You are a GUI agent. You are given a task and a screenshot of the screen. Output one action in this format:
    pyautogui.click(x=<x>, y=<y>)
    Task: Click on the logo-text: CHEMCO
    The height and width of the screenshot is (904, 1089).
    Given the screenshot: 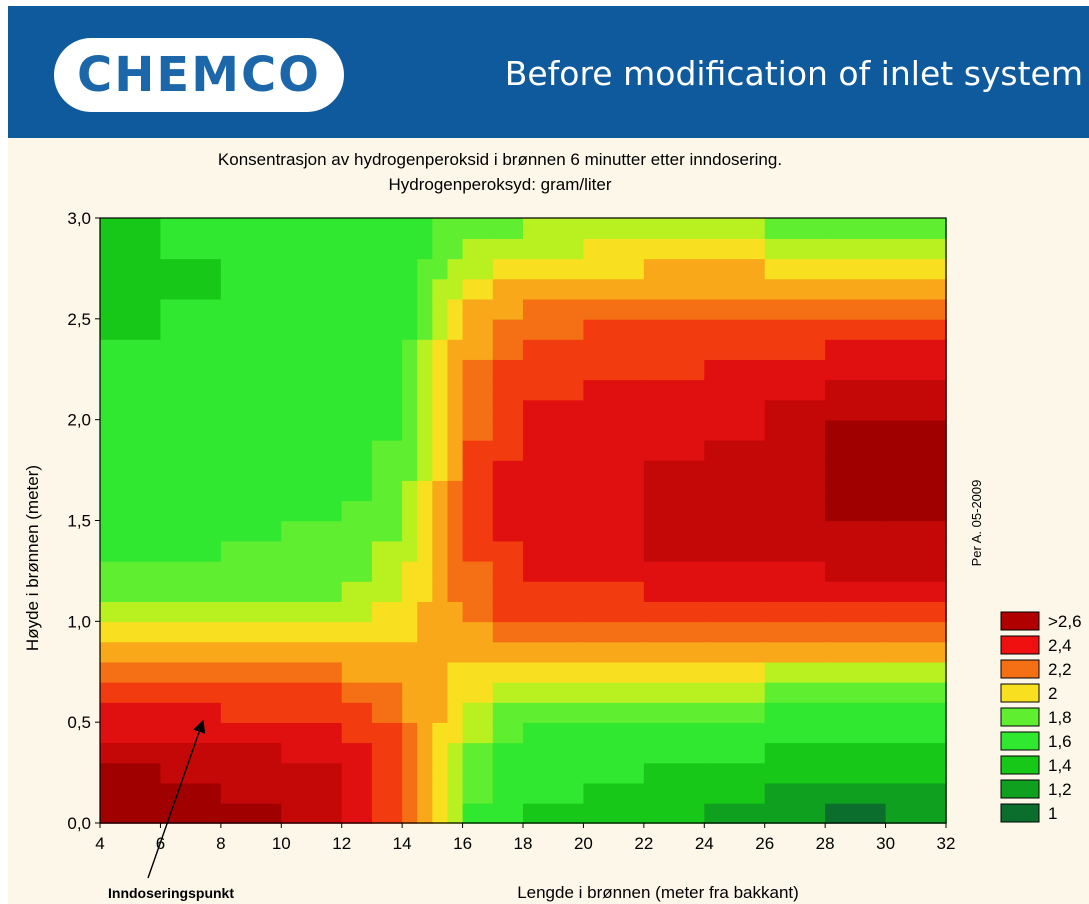 What is the action you would take?
    pyautogui.click(x=199, y=75)
    